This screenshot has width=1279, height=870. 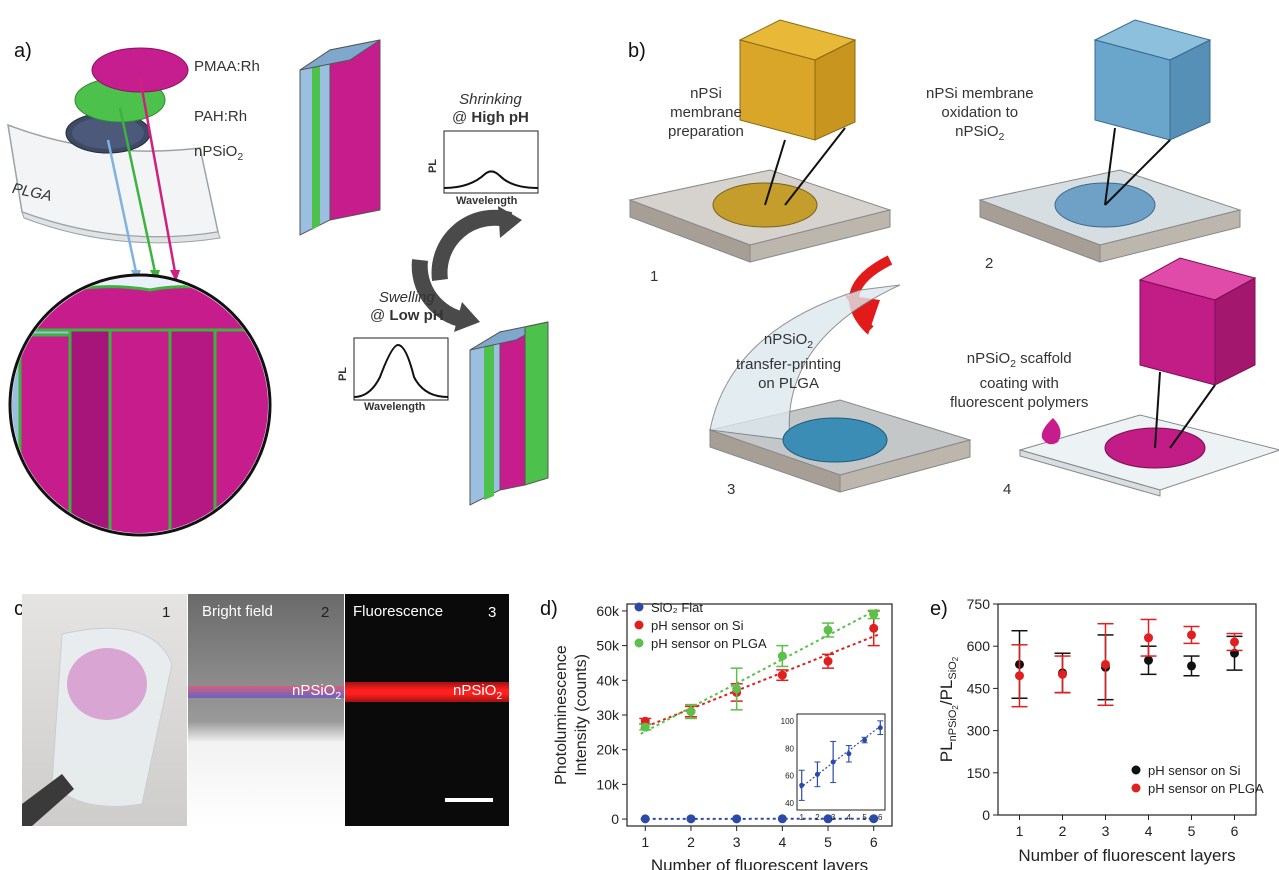 What do you see at coordinates (841, 762) in the screenshot?
I see `chart-d-inset-frame` at bounding box center [841, 762].